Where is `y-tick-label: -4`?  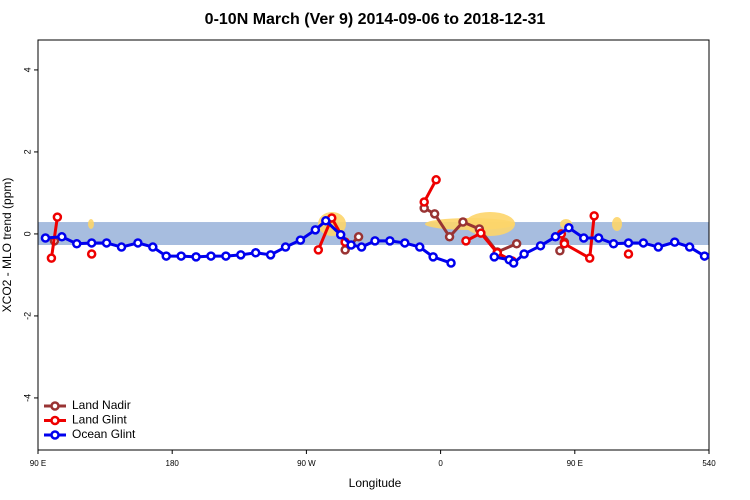
y-tick-label: -4 is located at coordinates (27, 398).